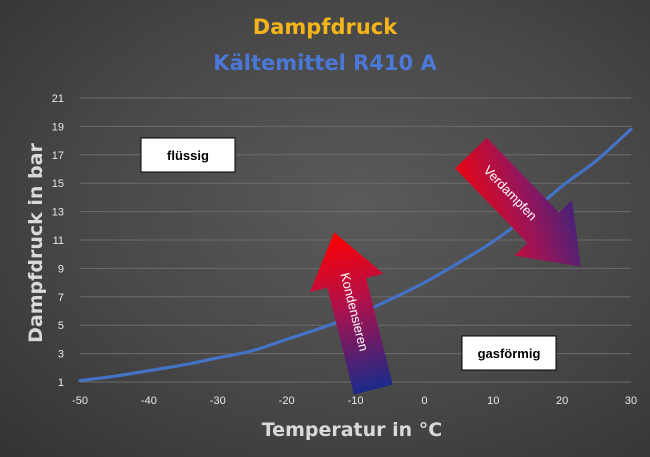 This screenshot has width=650, height=457. Describe the element at coordinates (58, 241) in the screenshot. I see `y-tick-label: 11` at that location.